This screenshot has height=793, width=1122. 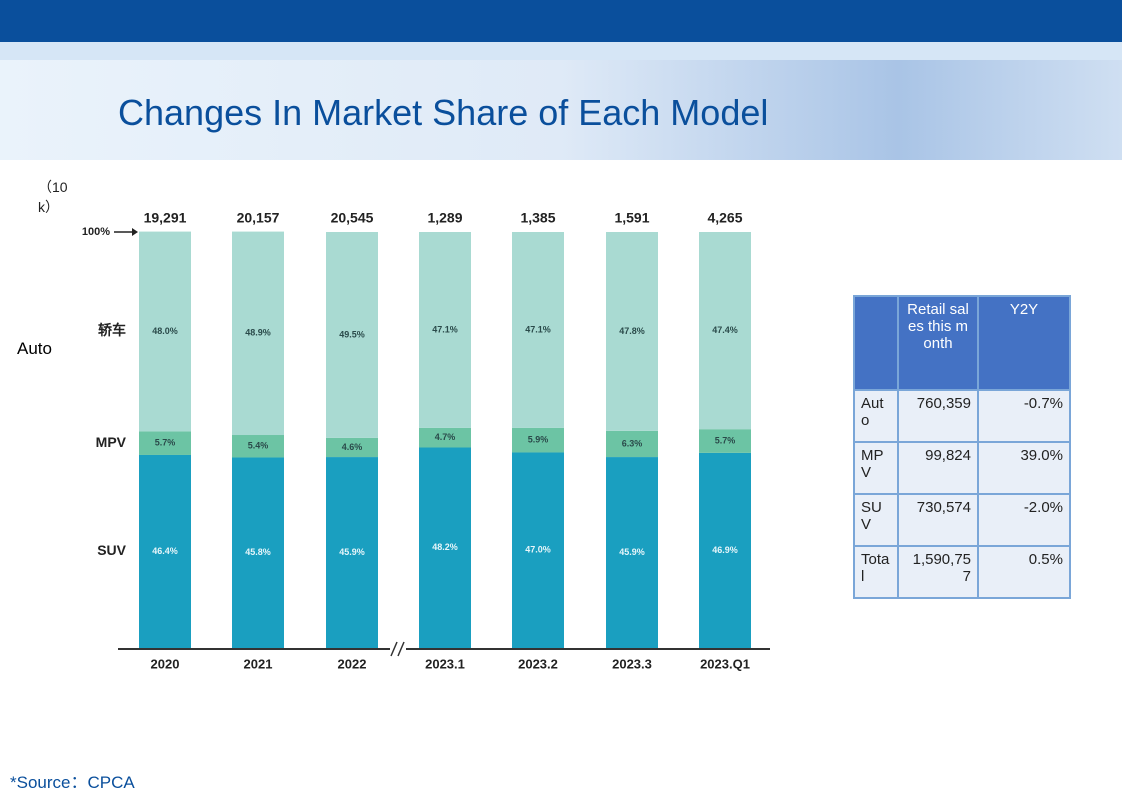 What do you see at coordinates (938, 572) in the screenshot?
I see `table-cell: 1,590,757` at bounding box center [938, 572].